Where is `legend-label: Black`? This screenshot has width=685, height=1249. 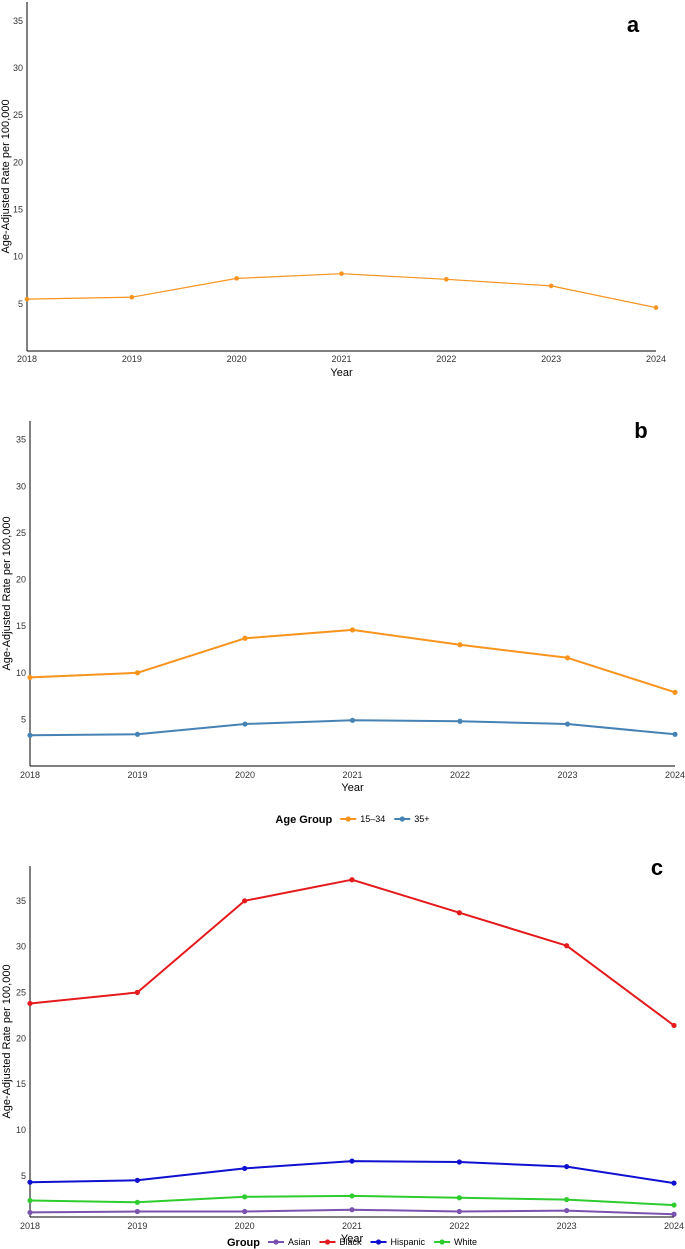
legend-label: Black is located at coordinates (351, 1242).